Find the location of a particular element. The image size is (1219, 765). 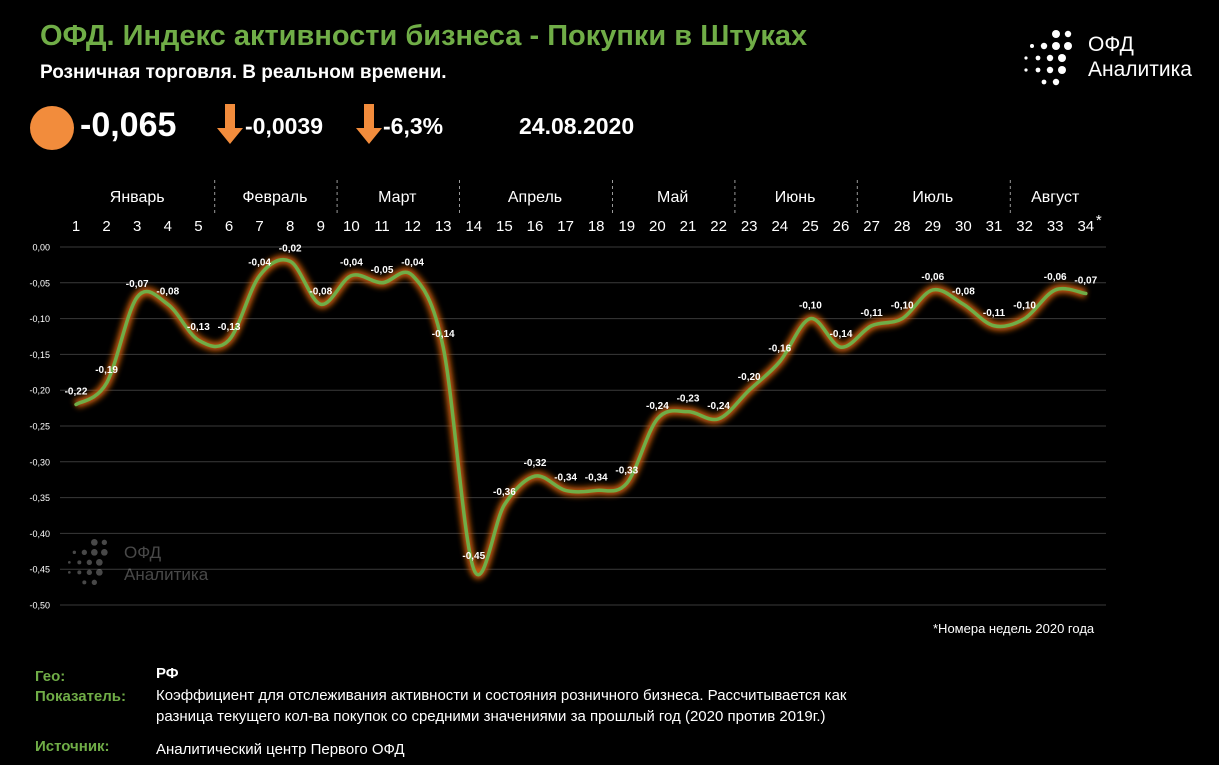

watermark-dots-icon is located at coordinates (88, 562).